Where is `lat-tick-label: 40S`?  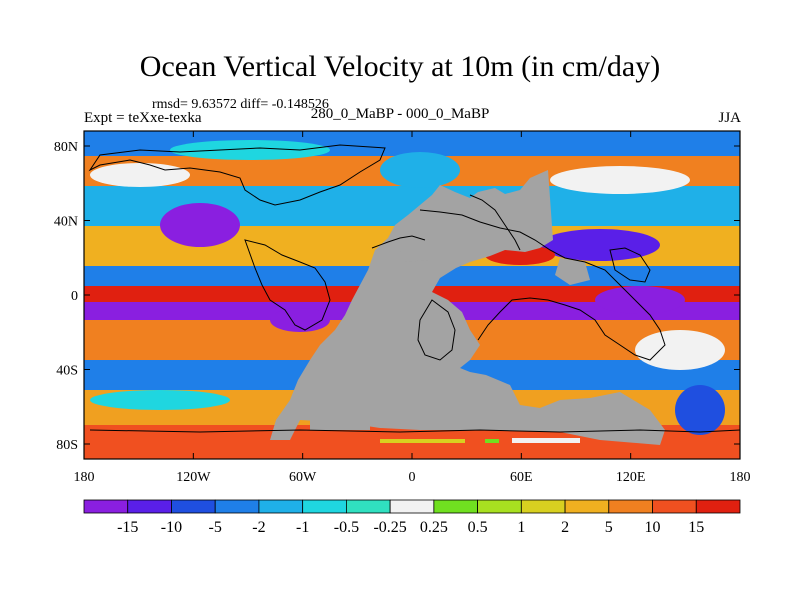
lat-tick-label: 40S is located at coordinates (67, 371).